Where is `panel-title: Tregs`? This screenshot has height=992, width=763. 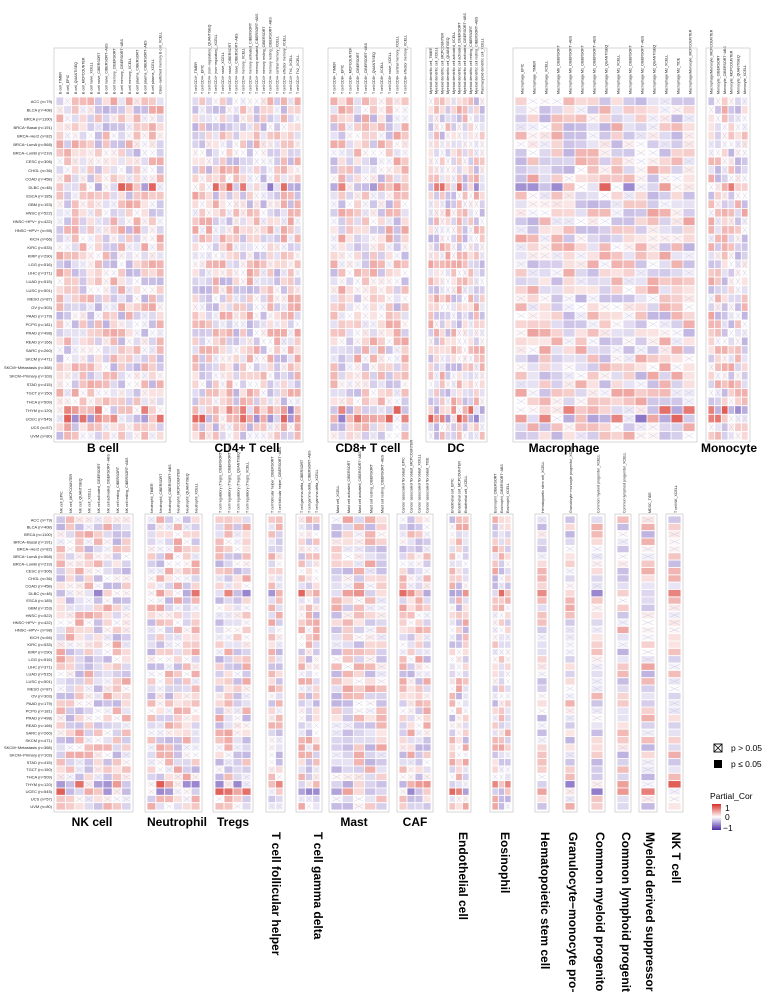
panel-title: Tregs is located at coordinates (233, 822).